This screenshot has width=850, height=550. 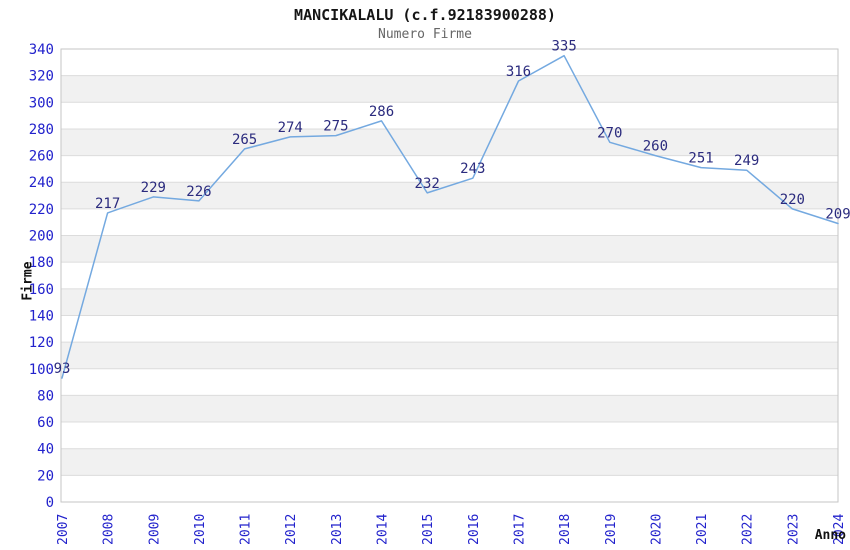 What do you see at coordinates (41, 237) in the screenshot?
I see `y-tick-label: 200` at bounding box center [41, 237].